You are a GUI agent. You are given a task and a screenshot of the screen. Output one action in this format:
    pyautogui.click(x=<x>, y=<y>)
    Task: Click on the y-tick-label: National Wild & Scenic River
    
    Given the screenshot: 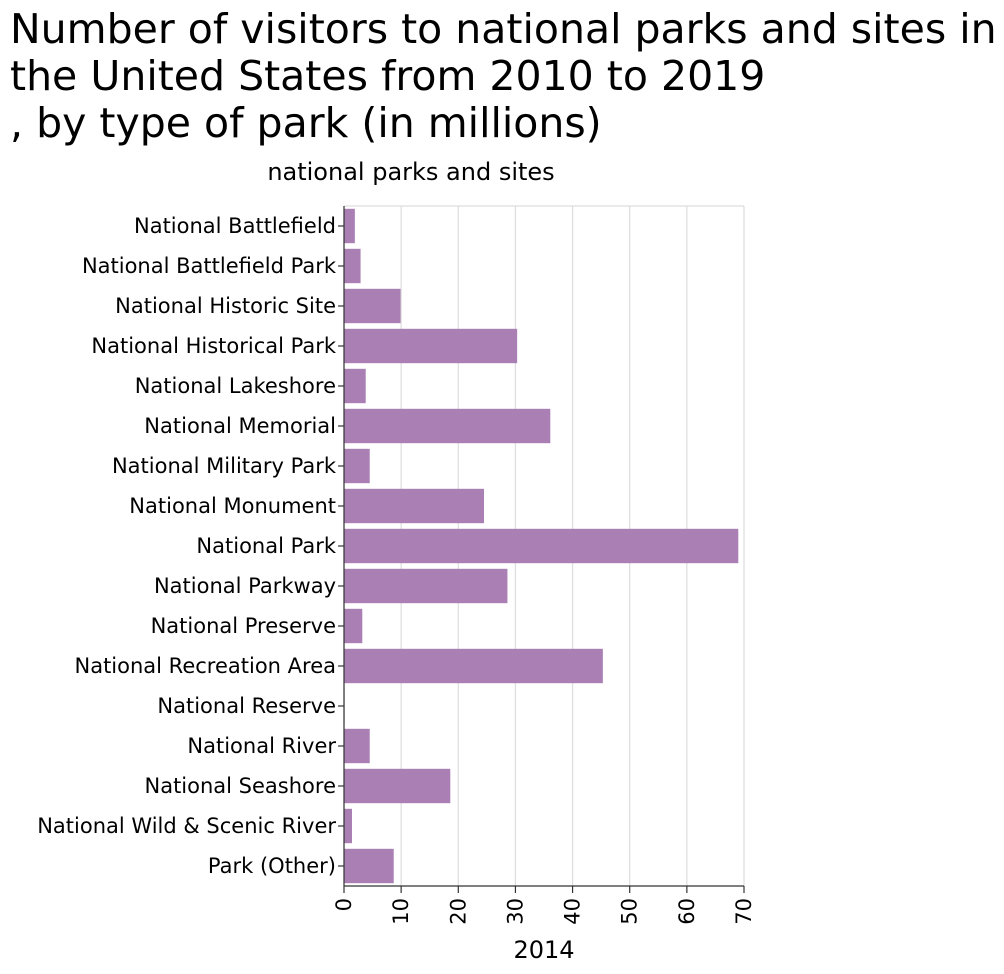 What is the action you would take?
    pyautogui.click(x=186, y=826)
    